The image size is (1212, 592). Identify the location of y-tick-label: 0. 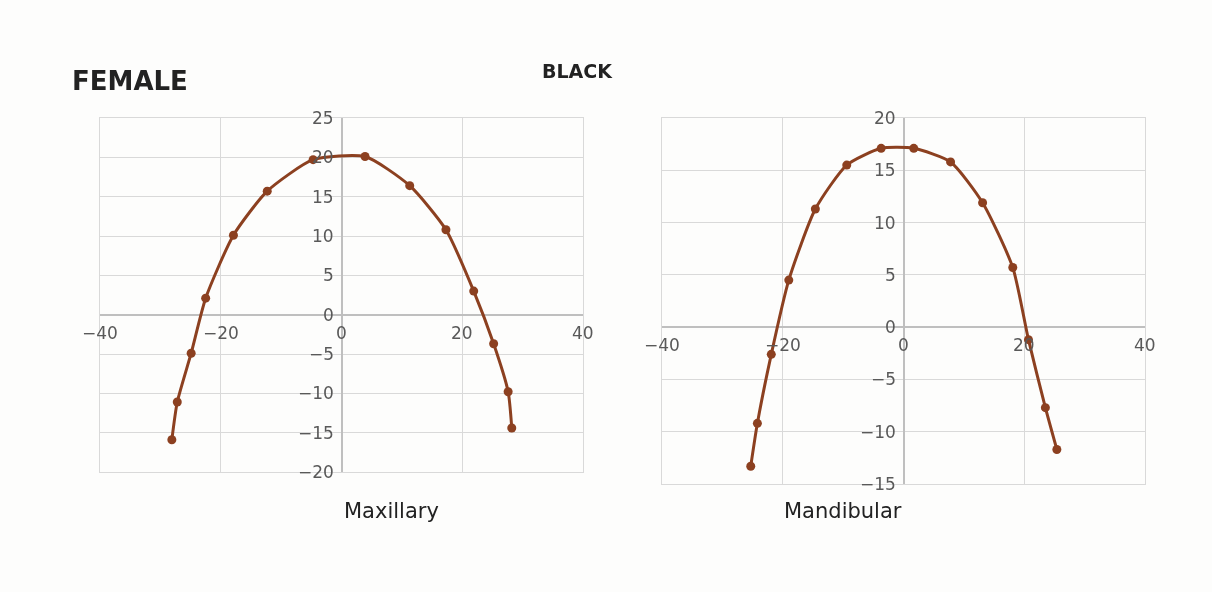
(328, 315).